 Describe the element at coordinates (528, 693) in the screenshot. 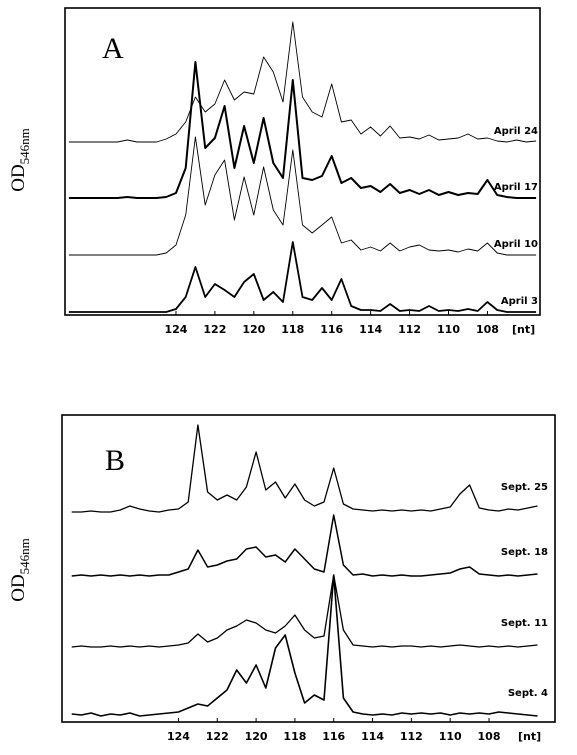

I see `trace-label: Sept. 4` at that location.